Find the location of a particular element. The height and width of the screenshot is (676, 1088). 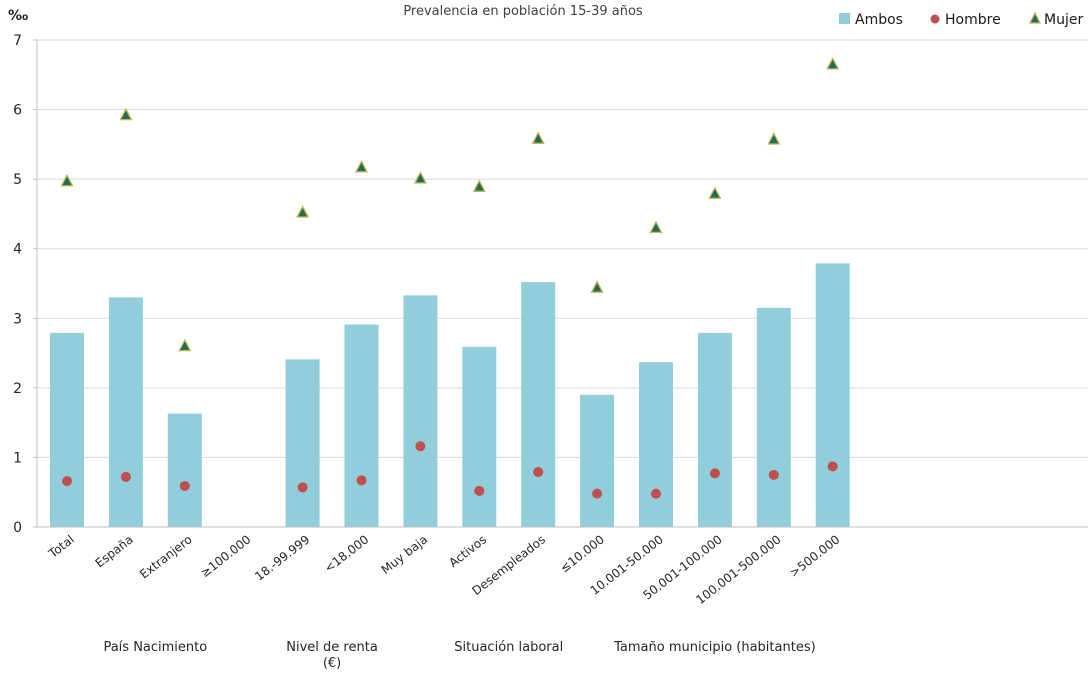

x-category-label: Extranjero is located at coordinates (165, 556).